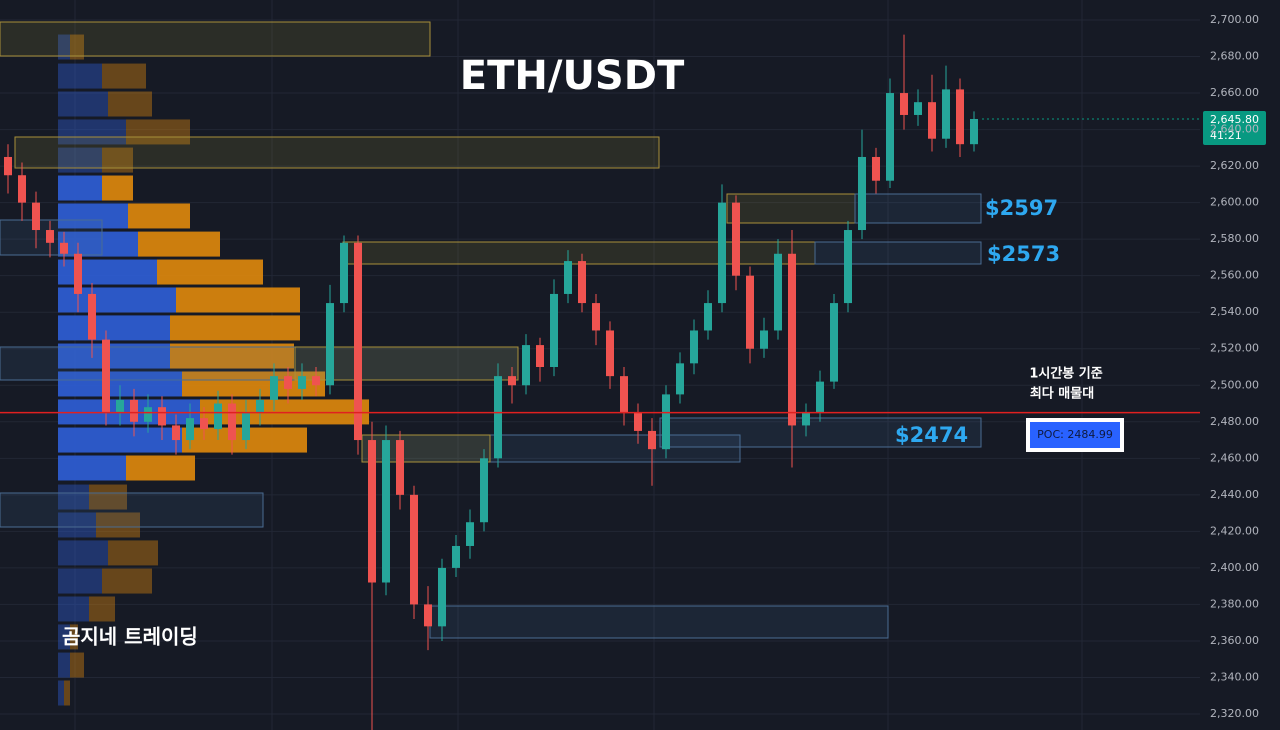 The width and height of the screenshot is (1280, 730). Describe the element at coordinates (1062, 394) in the screenshot. I see `annotation: 최다 매물대` at that location.